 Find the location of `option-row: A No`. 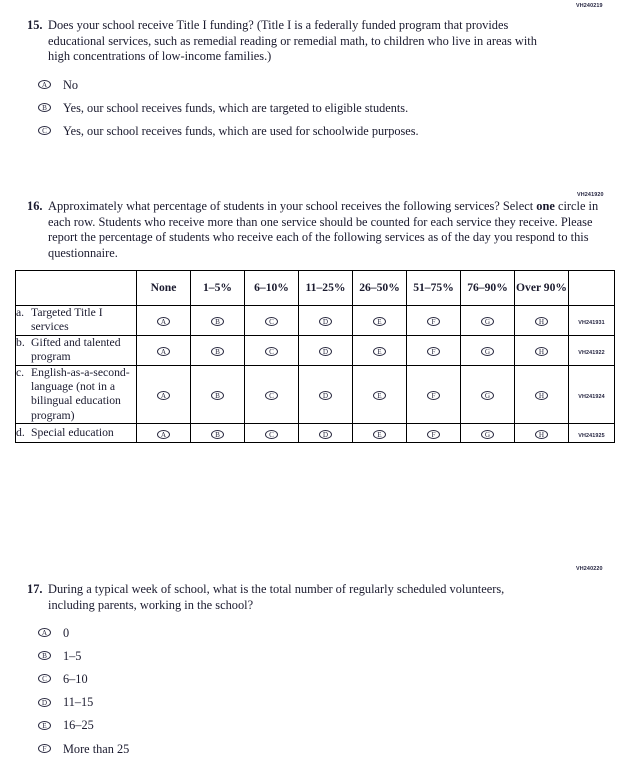

option-row: A No is located at coordinates (228, 84).